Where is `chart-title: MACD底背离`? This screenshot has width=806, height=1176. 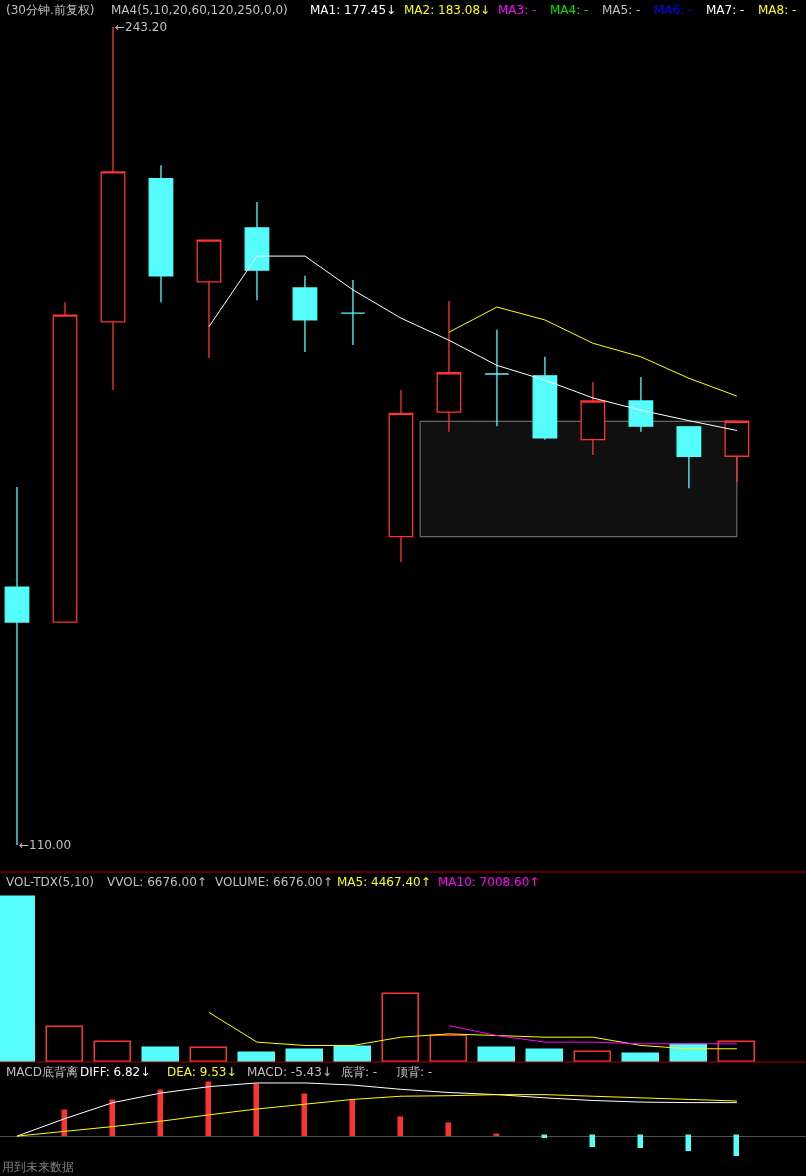 chart-title: MACD底背离 is located at coordinates (42, 1072).